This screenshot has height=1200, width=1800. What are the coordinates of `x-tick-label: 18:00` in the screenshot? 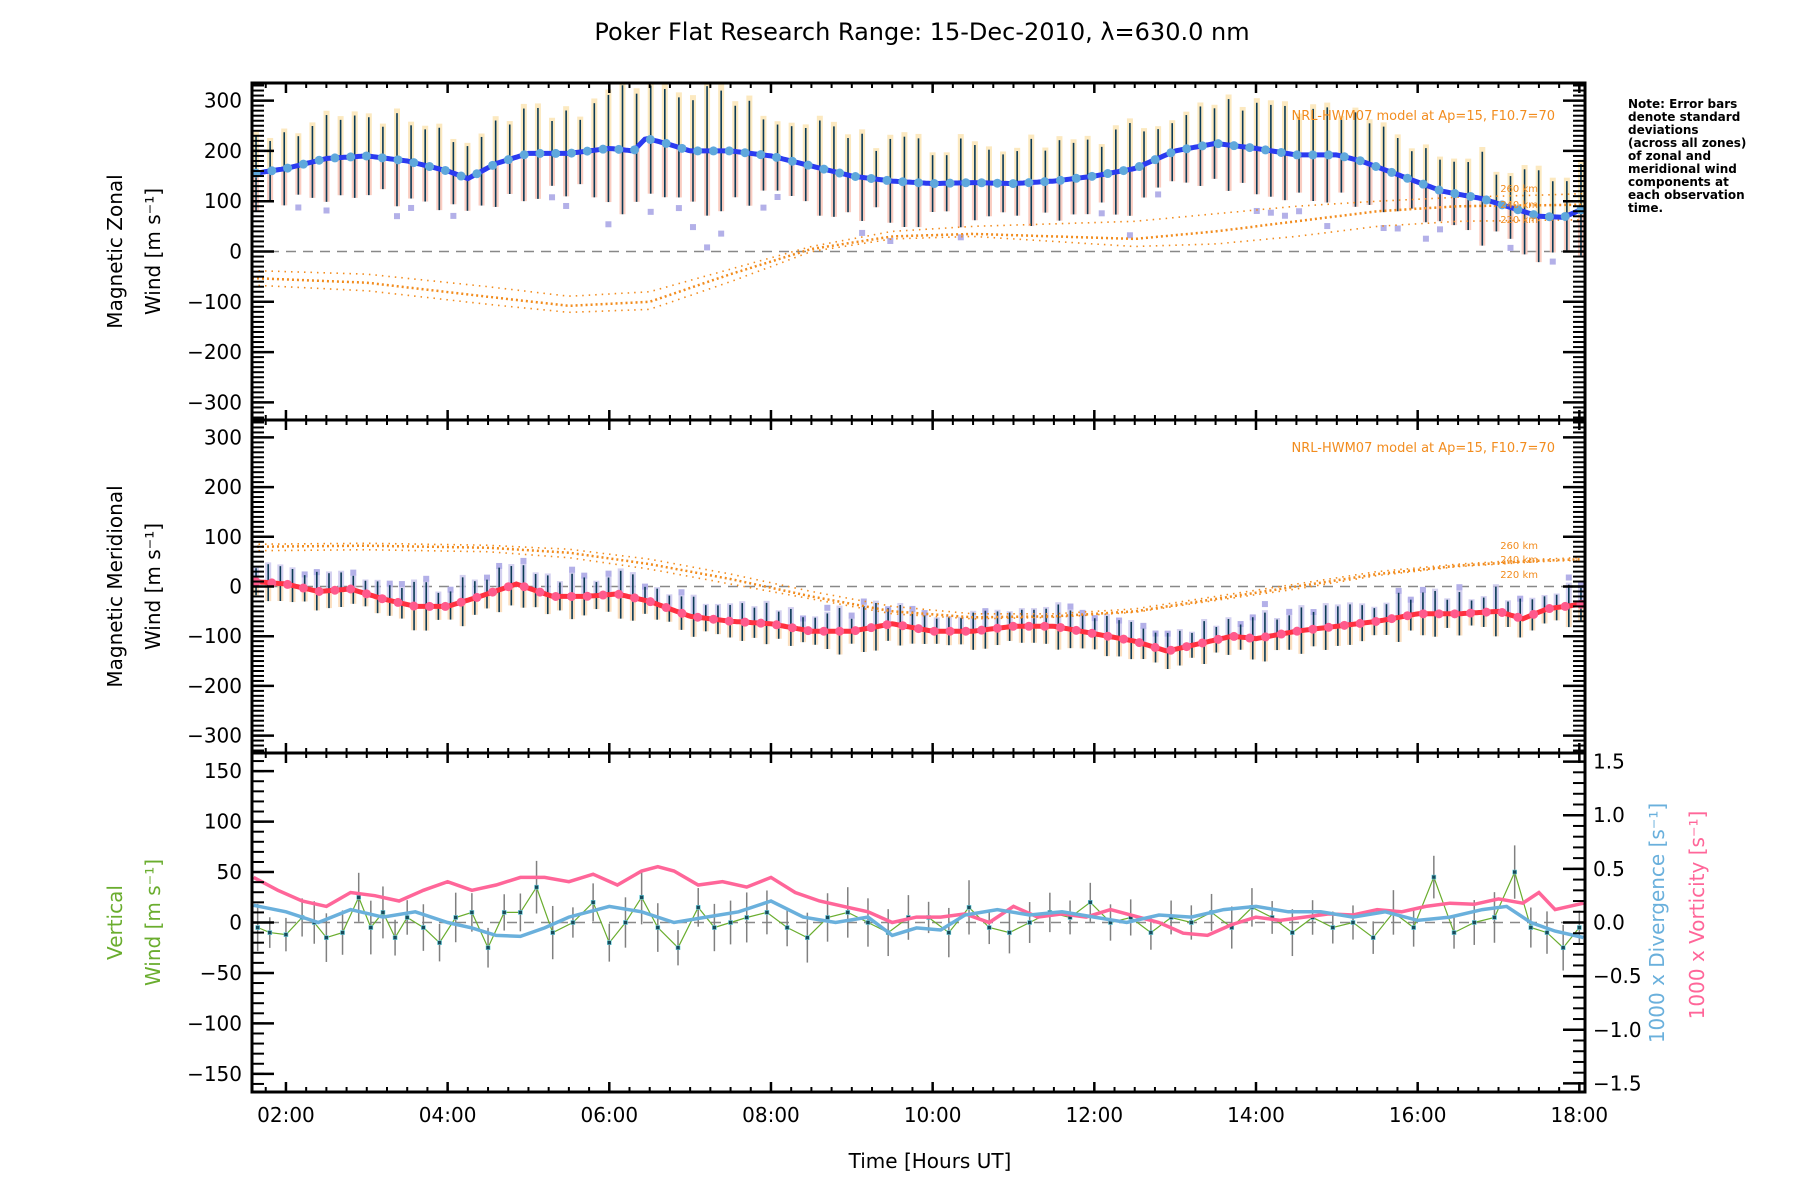 It's located at (1580, 1115).